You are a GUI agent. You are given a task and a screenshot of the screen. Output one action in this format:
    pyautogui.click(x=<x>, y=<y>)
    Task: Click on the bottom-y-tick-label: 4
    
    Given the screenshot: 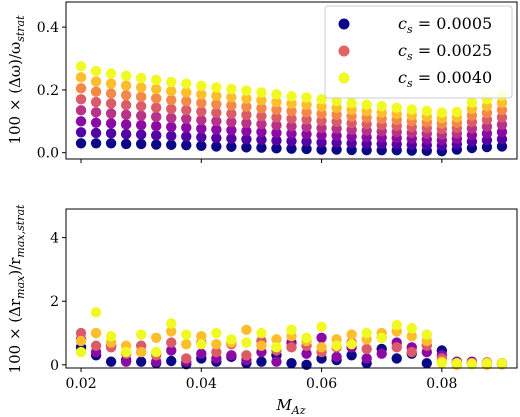 What is the action you would take?
    pyautogui.click(x=54, y=239)
    